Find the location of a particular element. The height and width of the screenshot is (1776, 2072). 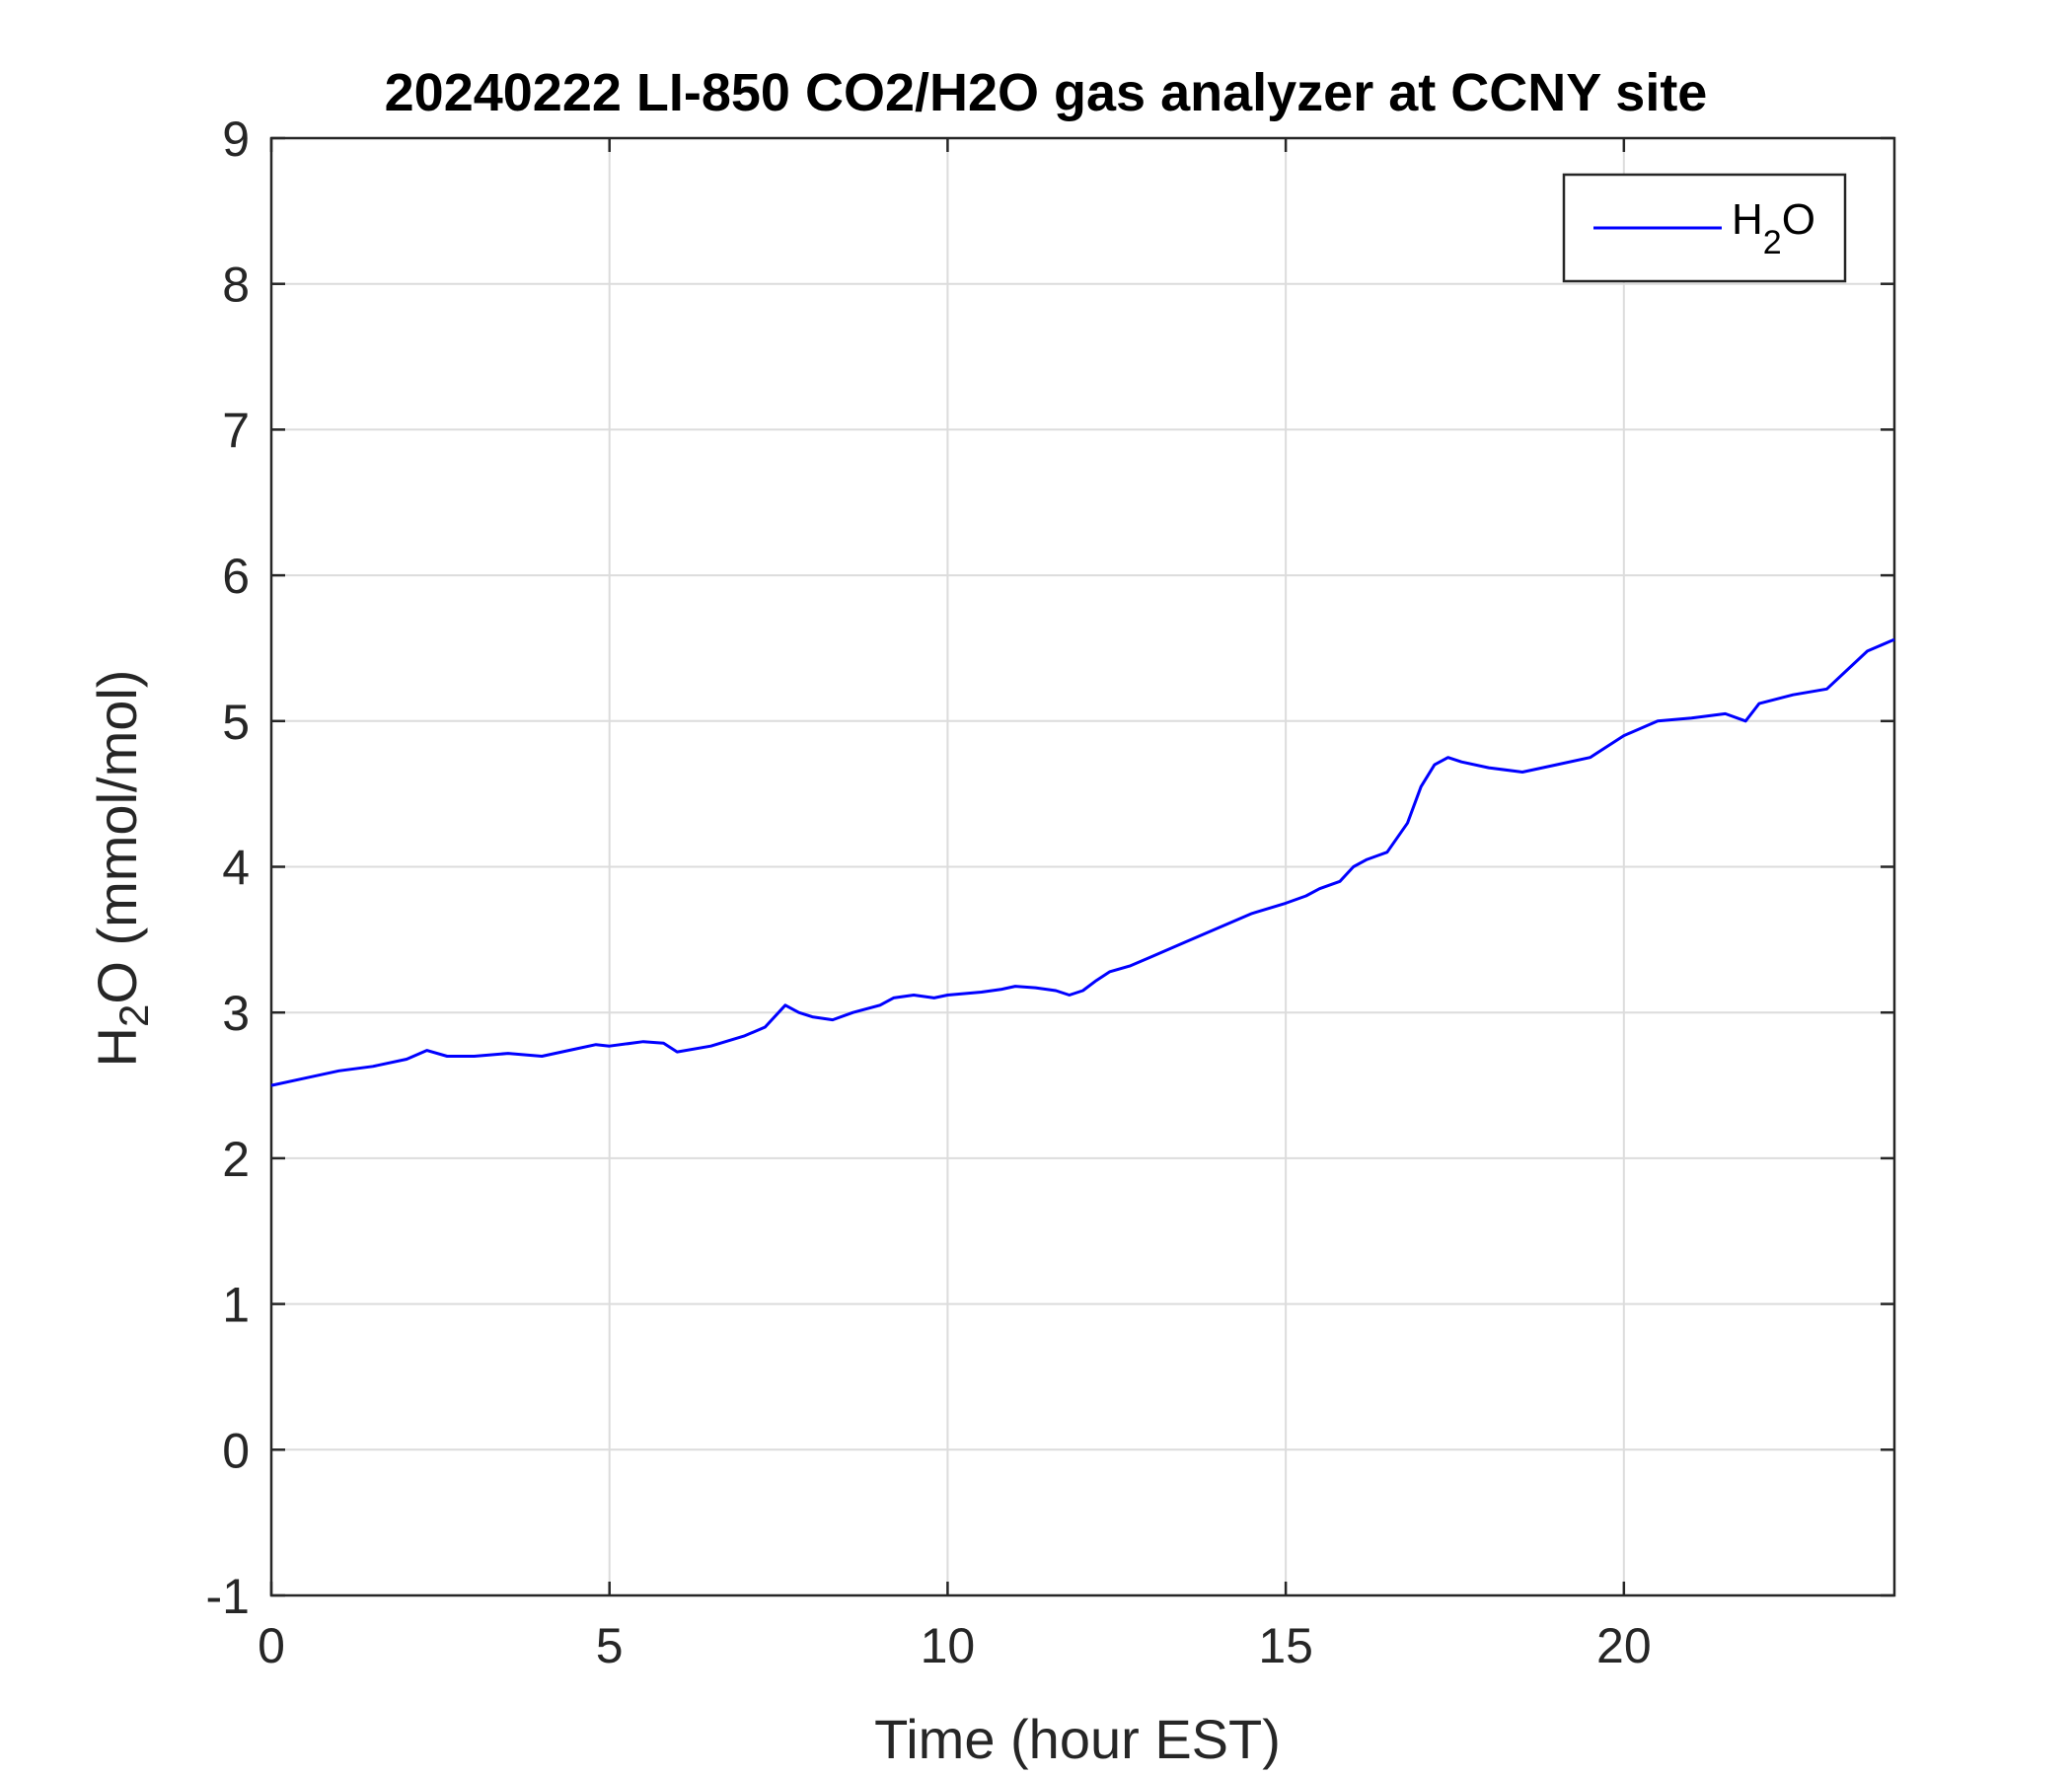

legend: H2O is located at coordinates (1705, 228).